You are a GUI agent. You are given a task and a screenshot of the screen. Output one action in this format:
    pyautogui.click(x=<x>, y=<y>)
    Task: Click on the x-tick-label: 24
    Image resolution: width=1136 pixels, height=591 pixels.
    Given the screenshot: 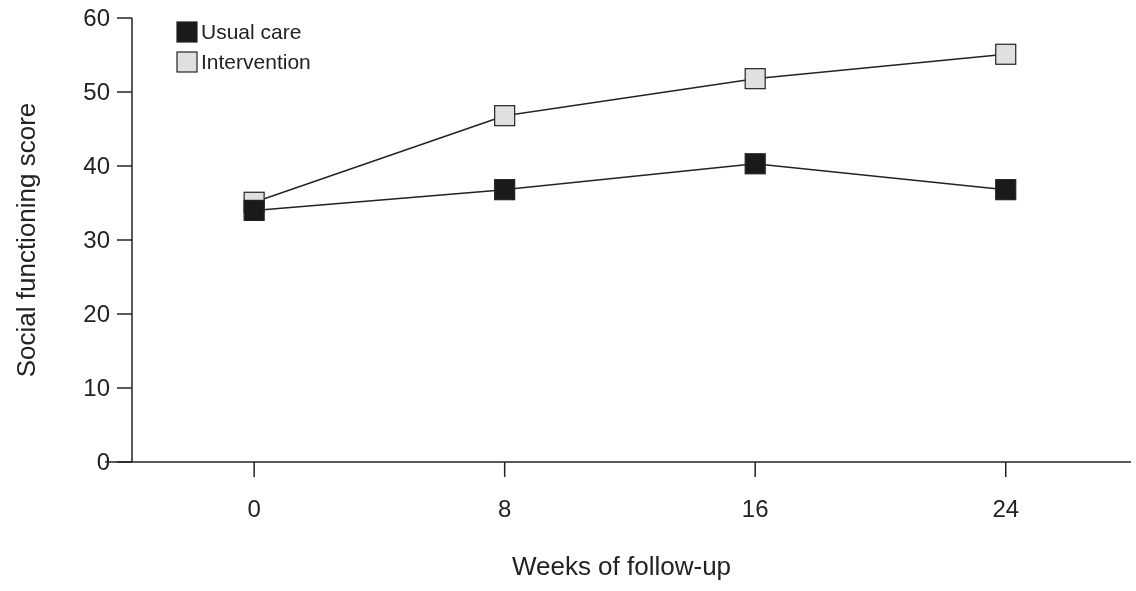 What is the action you would take?
    pyautogui.click(x=1006, y=508)
    